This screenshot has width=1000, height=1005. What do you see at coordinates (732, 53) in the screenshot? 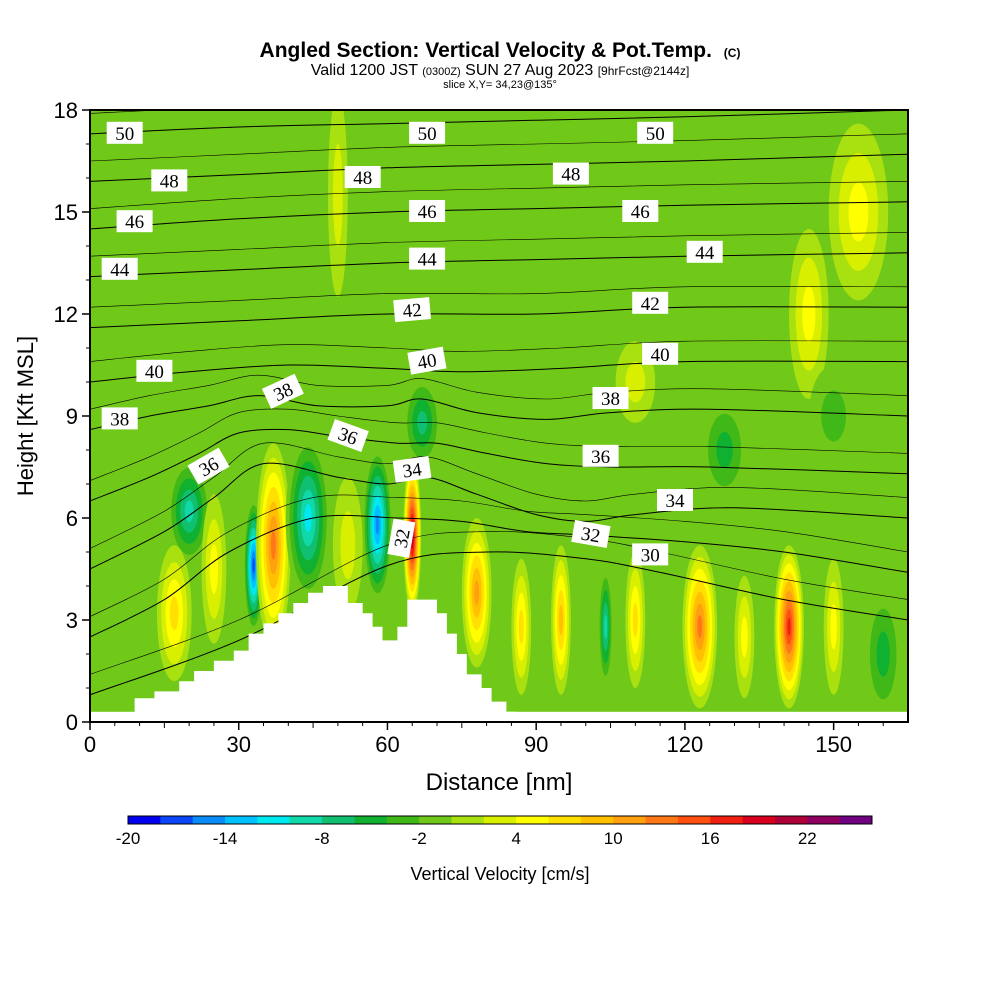
I see `chart-title-mark: (C)` at bounding box center [732, 53].